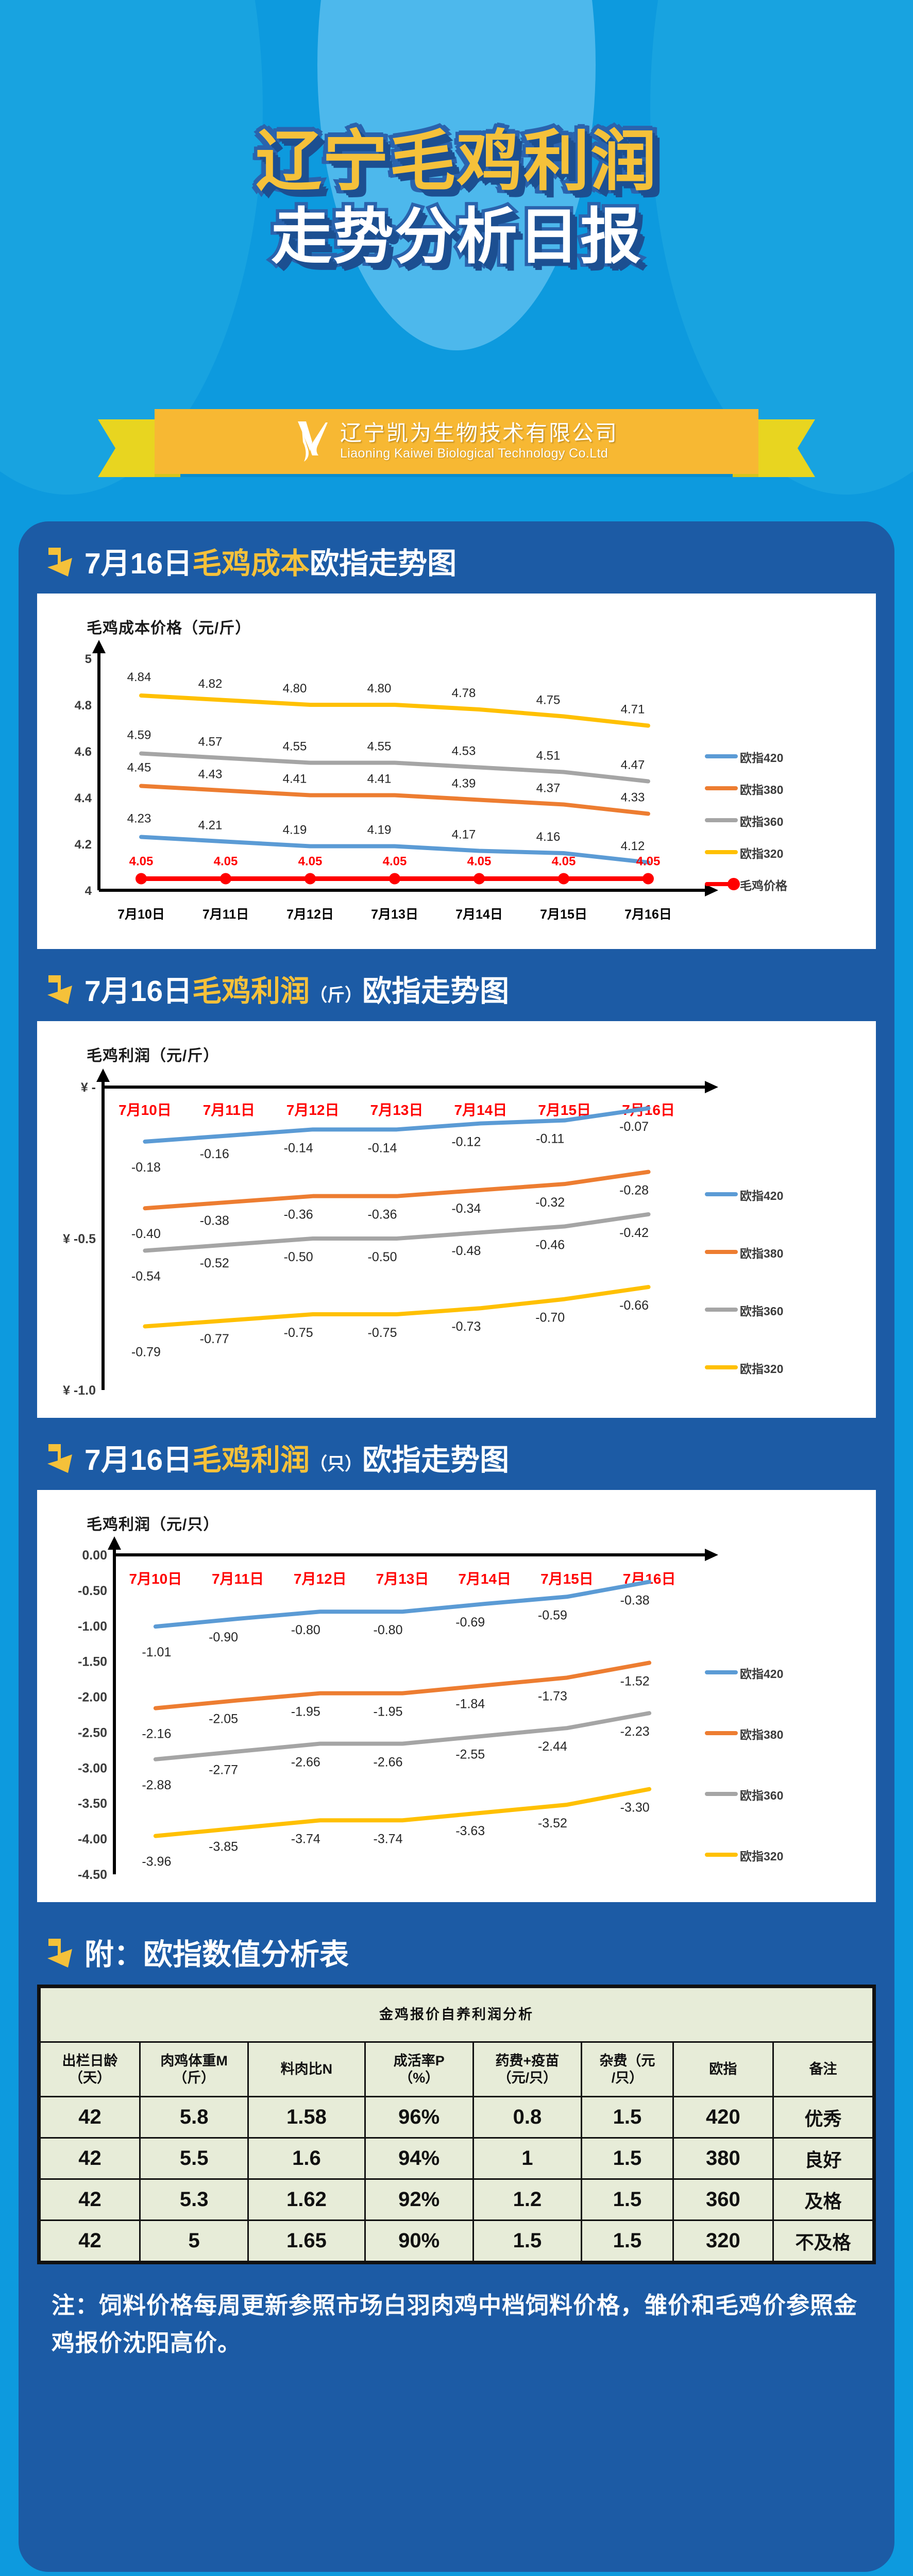 This screenshot has height=2576, width=913. What do you see at coordinates (60, 1458) in the screenshot?
I see `arrow-down-right-icon` at bounding box center [60, 1458].